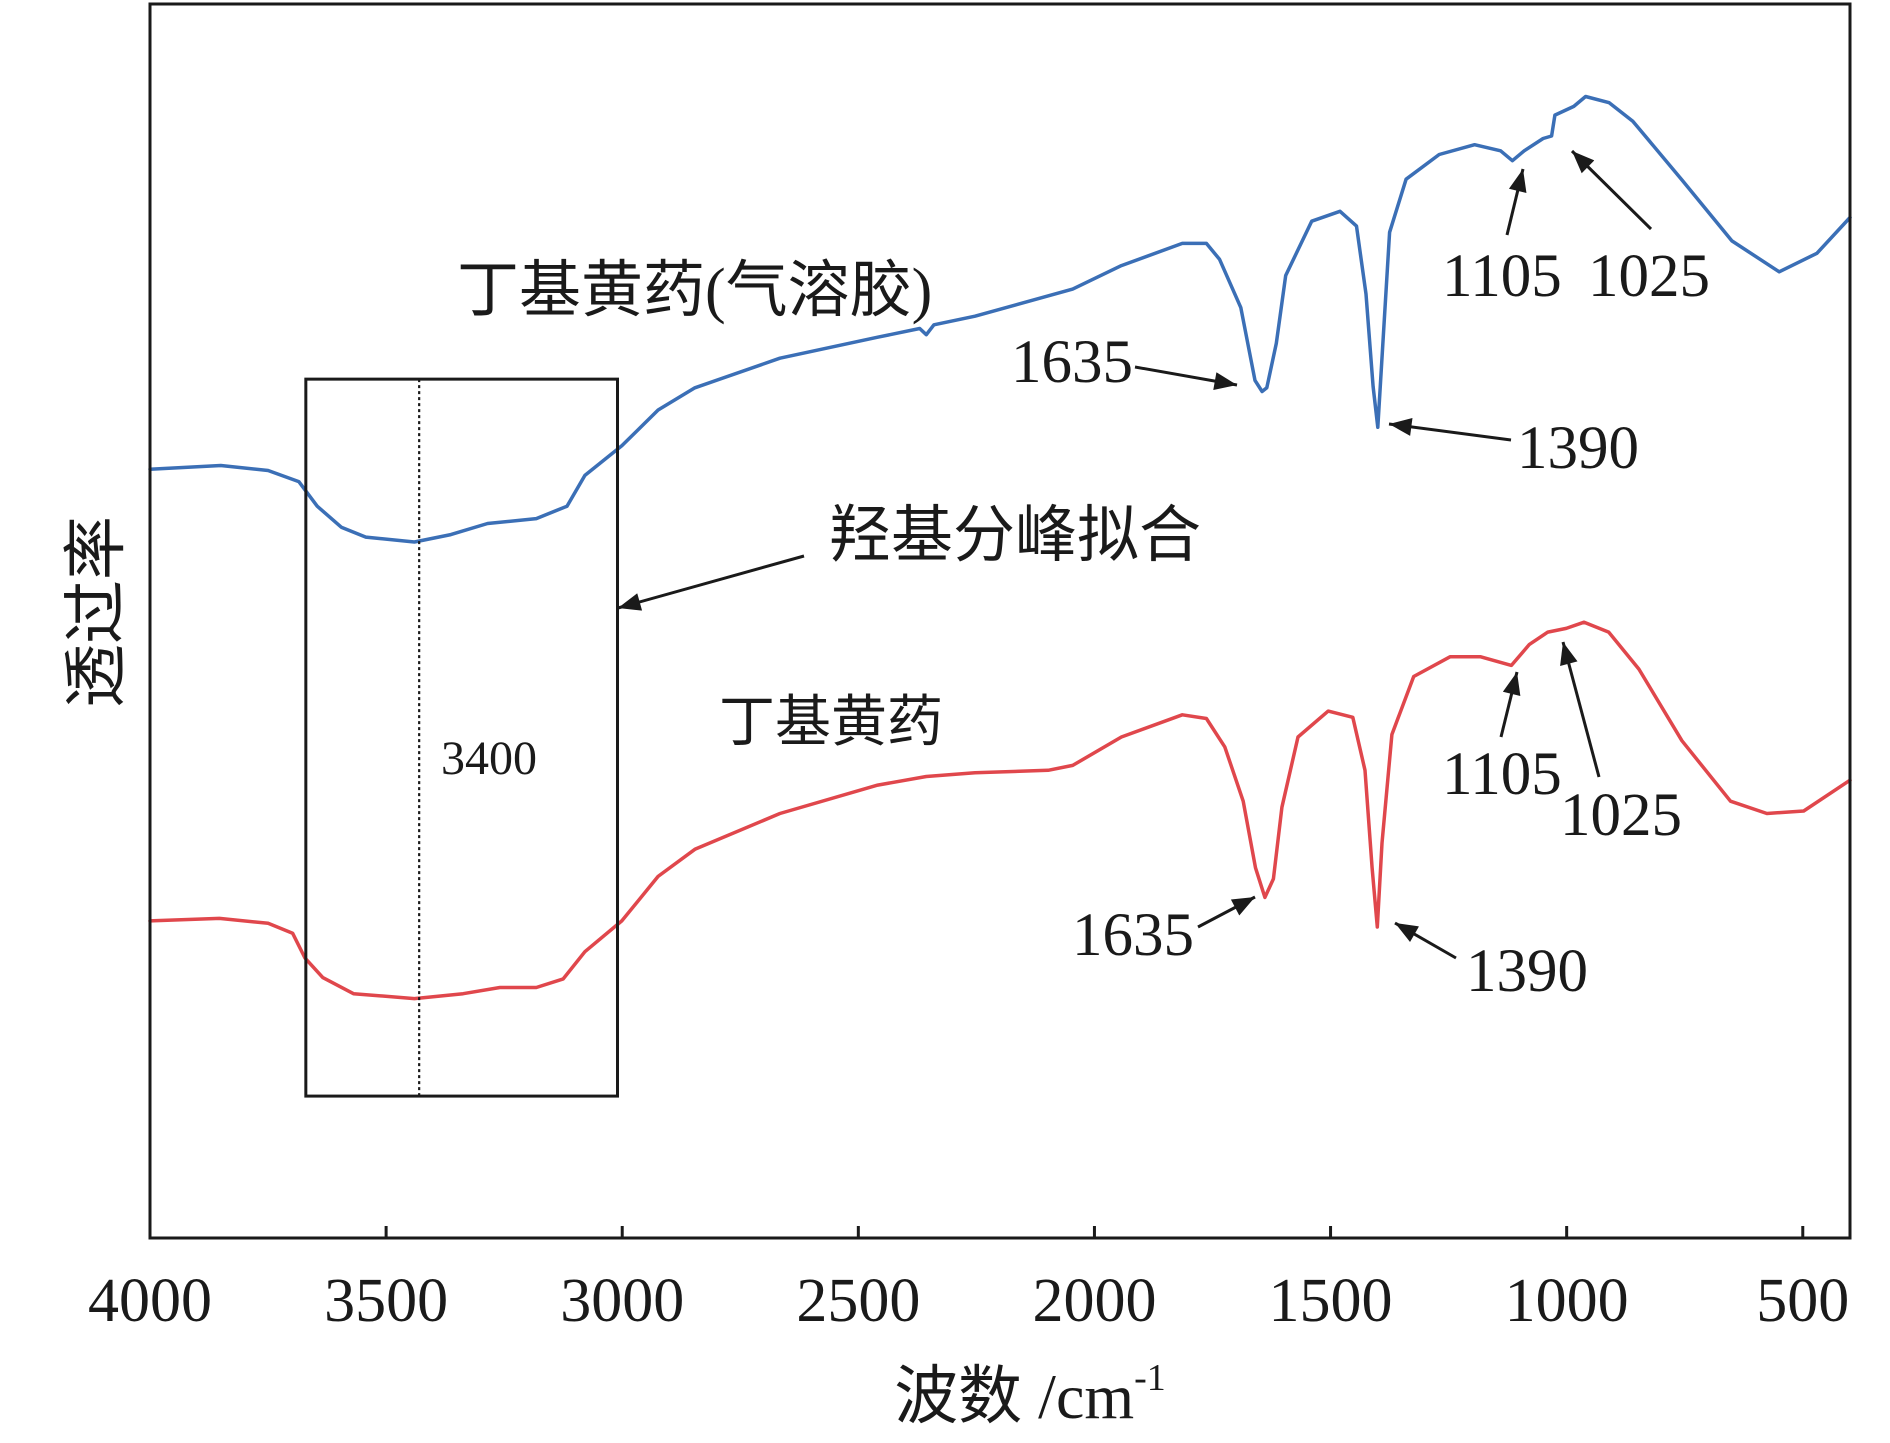 This screenshot has height=1443, width=1890. Describe the element at coordinates (1502, 774) in the screenshot. I see `peak-label-xanthate-1105: 1105` at that location.